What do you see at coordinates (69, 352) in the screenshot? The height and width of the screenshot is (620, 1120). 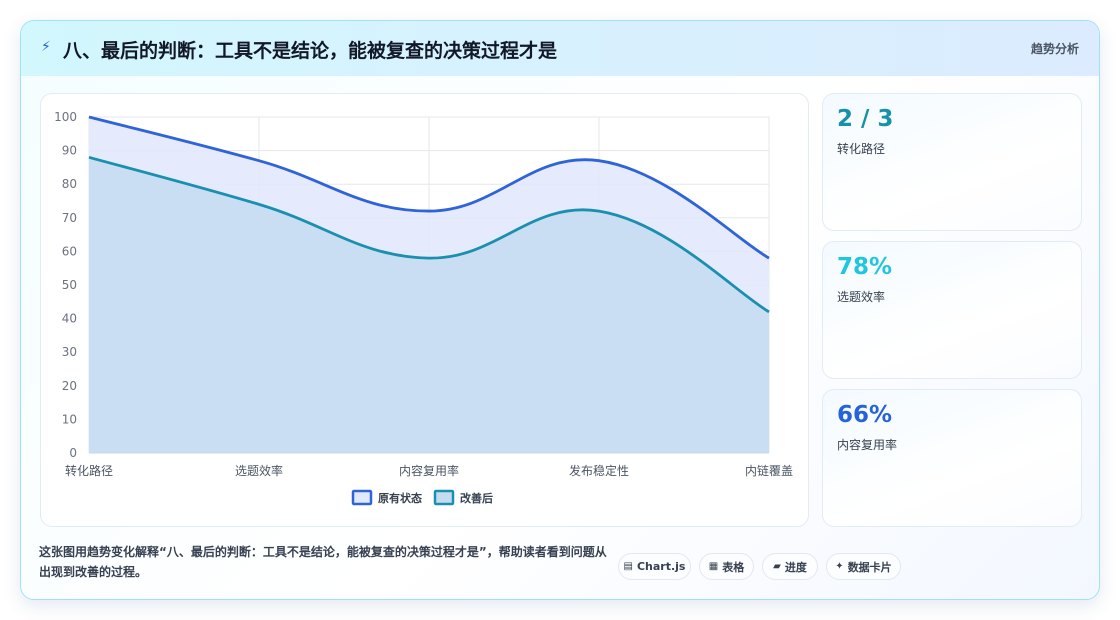 I see `y-tick-label: 30` at bounding box center [69, 352].